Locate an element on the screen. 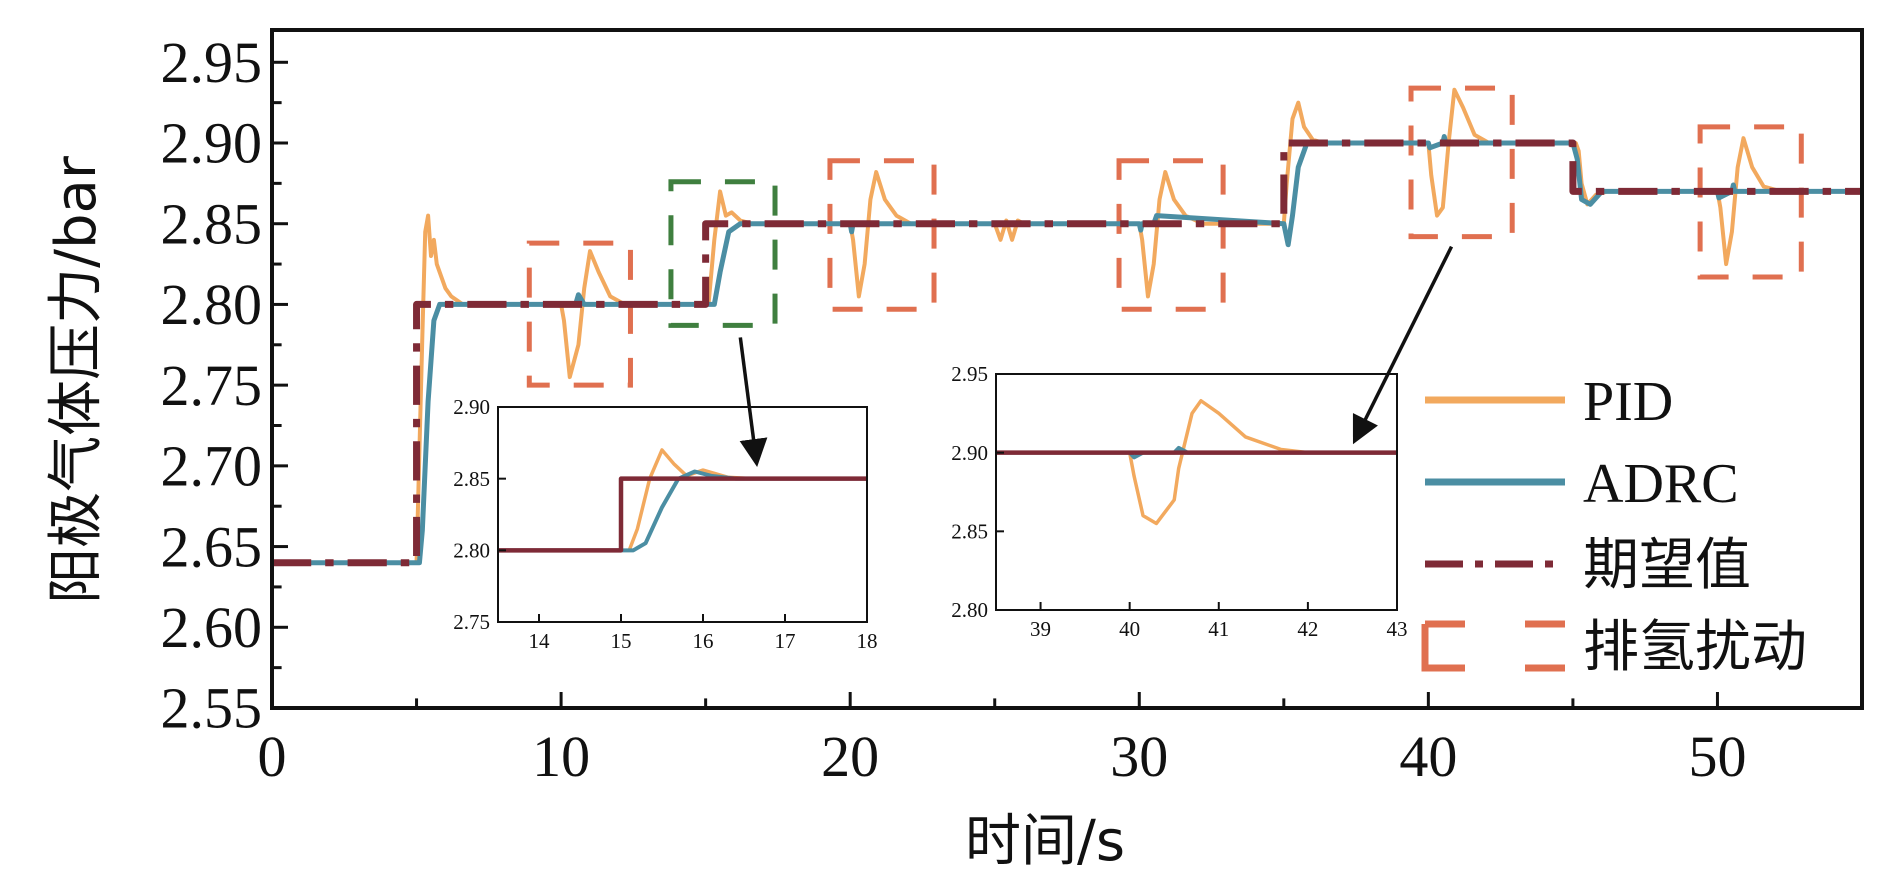 This screenshot has width=1890, height=888. inset2-plot-frame is located at coordinates (1196, 492).